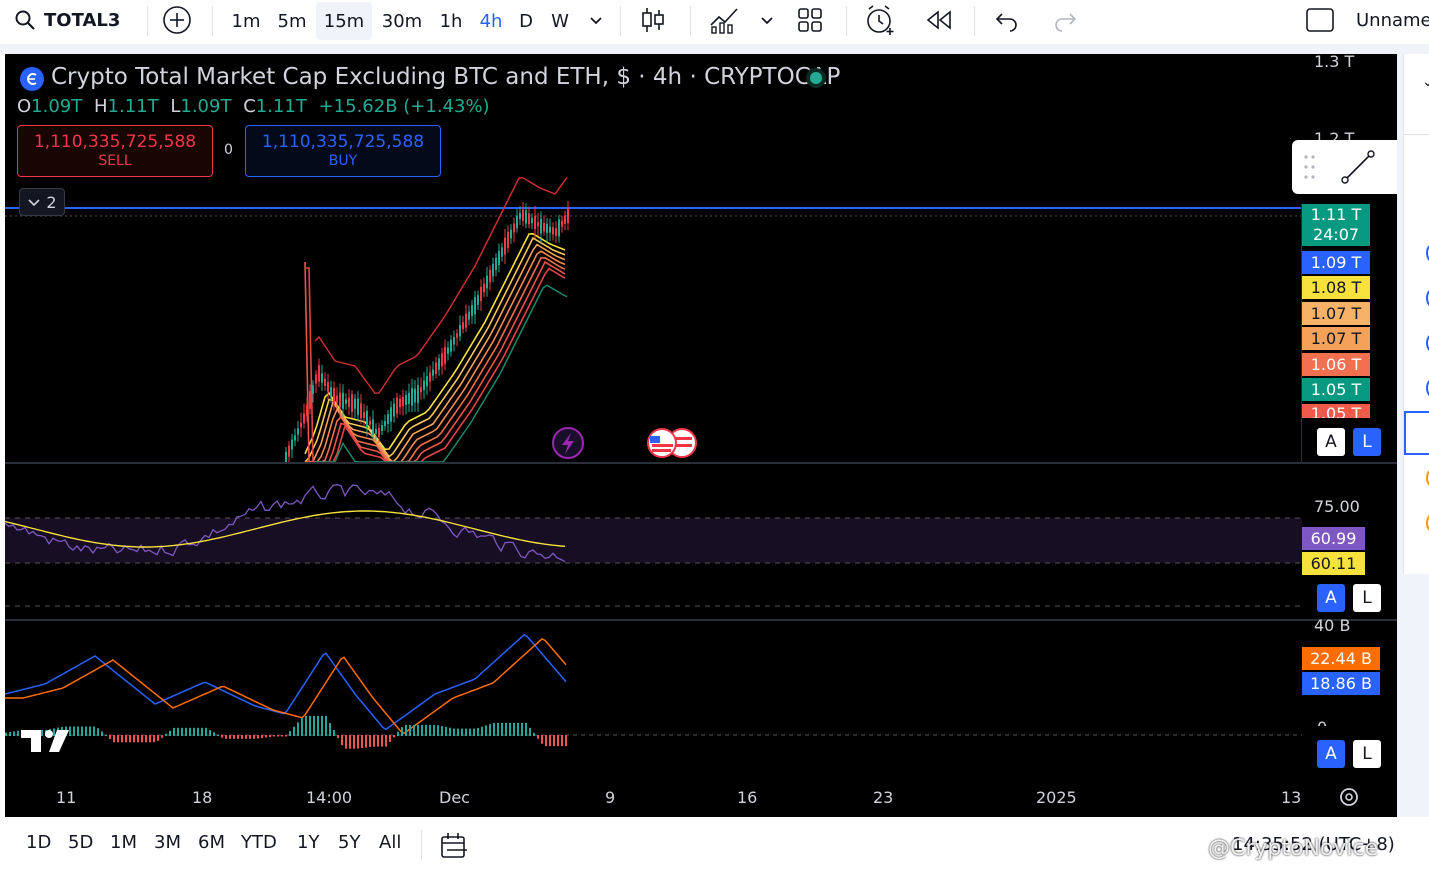  Describe the element at coordinates (816, 78) in the screenshot. I see `market-status-dot` at that location.